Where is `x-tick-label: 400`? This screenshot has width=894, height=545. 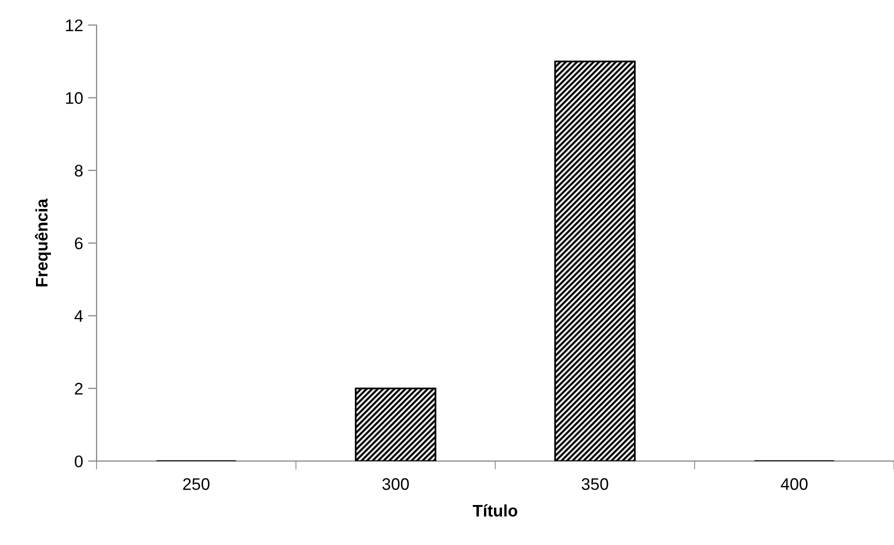 x-tick-label: 400 is located at coordinates (794, 484).